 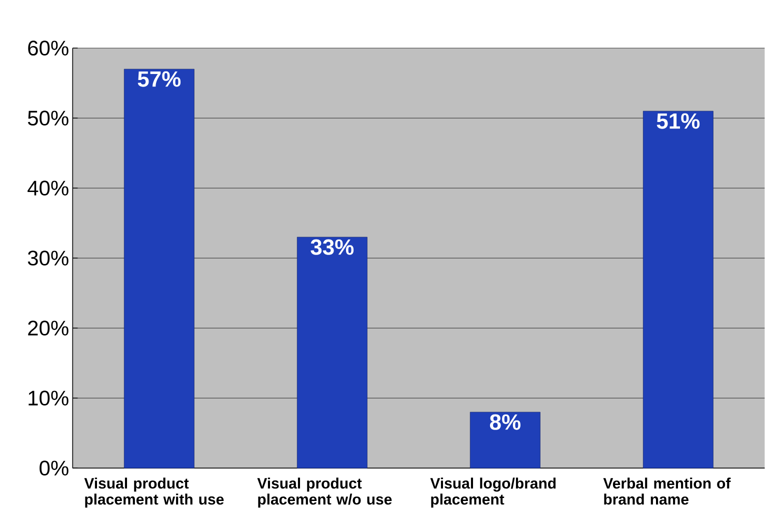 What do you see at coordinates (678, 121) in the screenshot?
I see `data-label: 51%` at bounding box center [678, 121].